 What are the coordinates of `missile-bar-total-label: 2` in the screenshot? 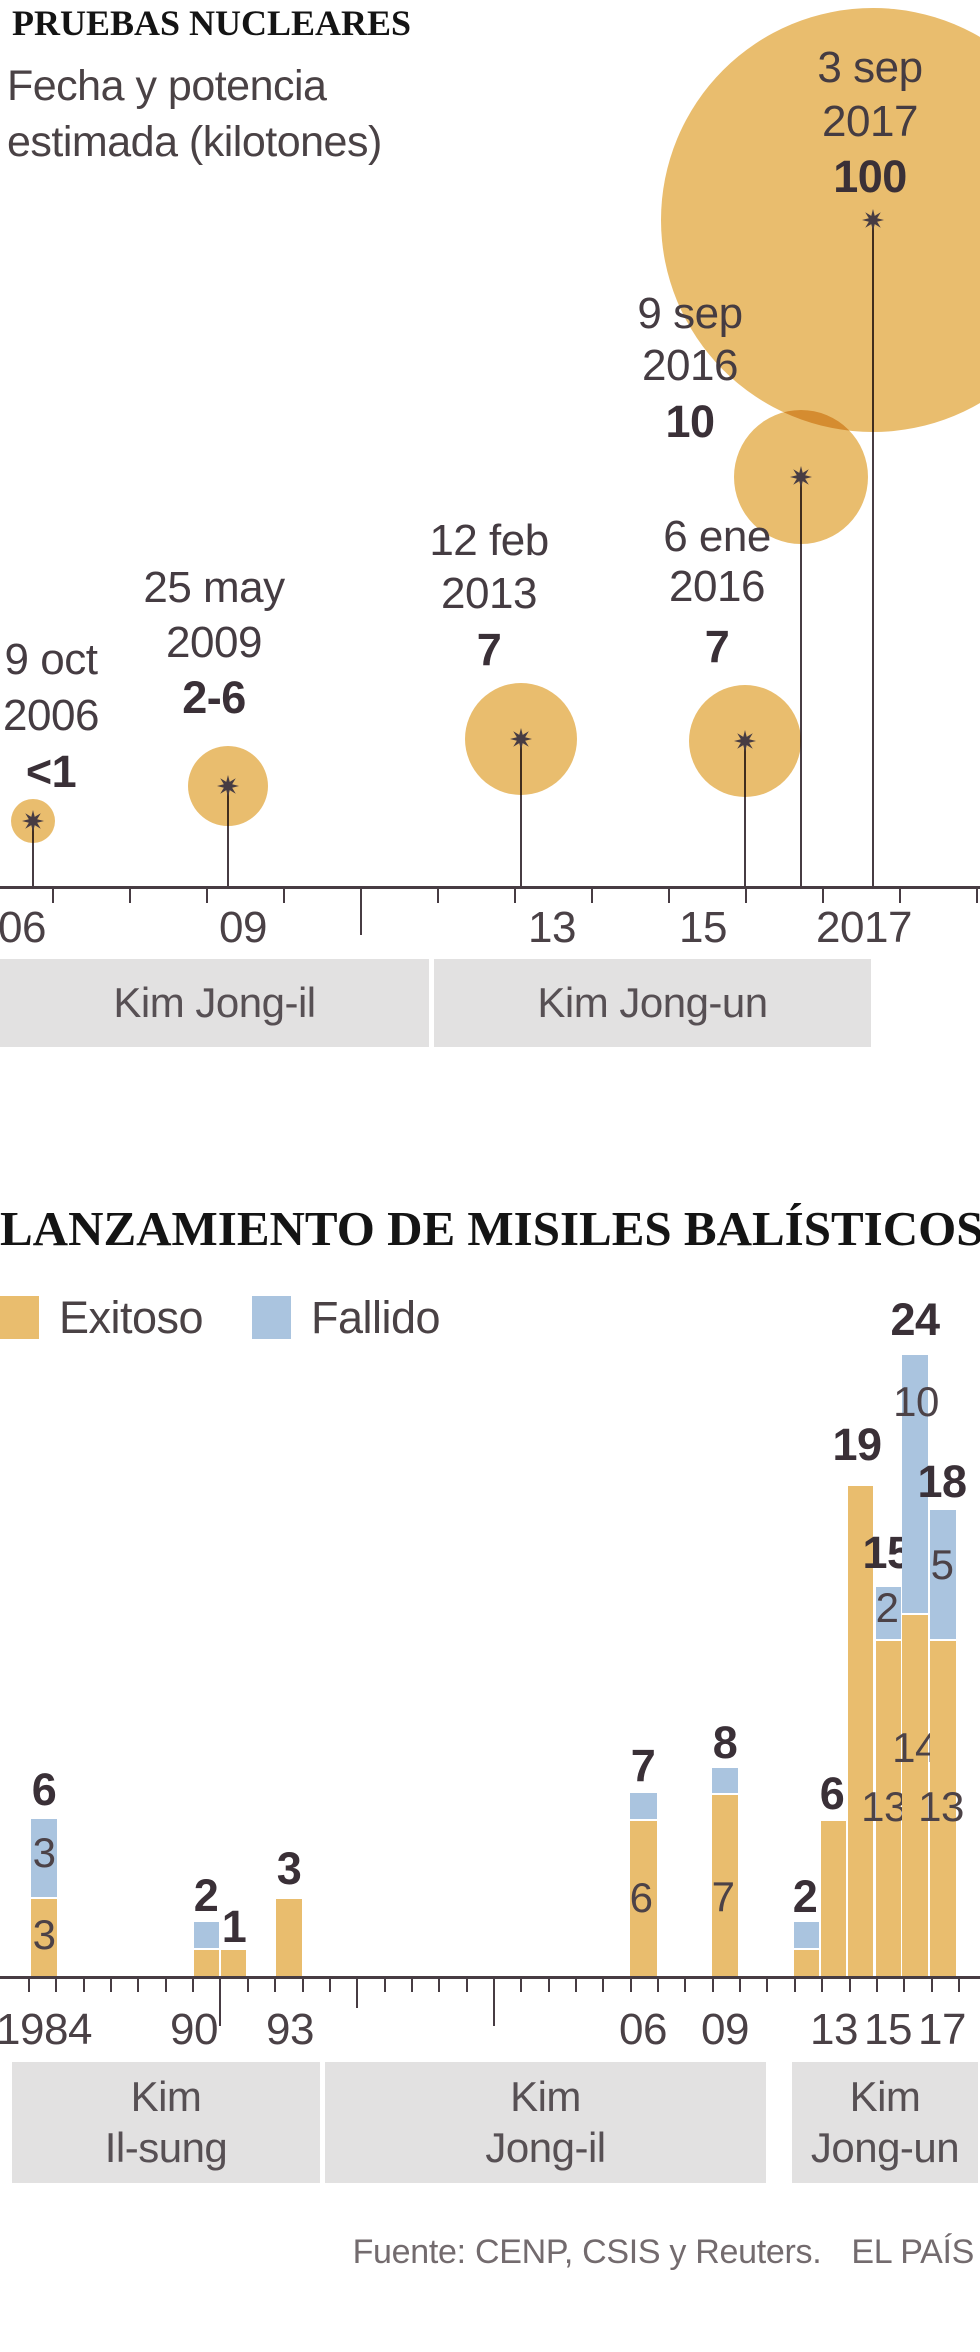 It's located at (206, 1895).